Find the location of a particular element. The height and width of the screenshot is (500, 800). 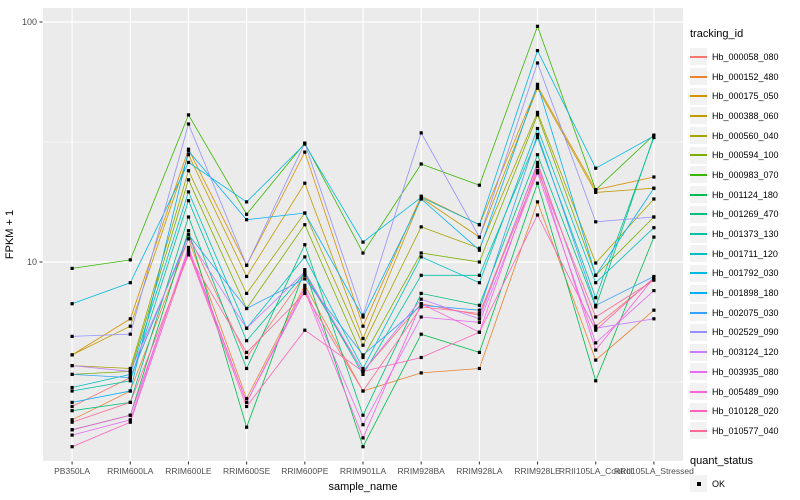

legend-item-label: Hb_001711_120 is located at coordinates (745, 253).